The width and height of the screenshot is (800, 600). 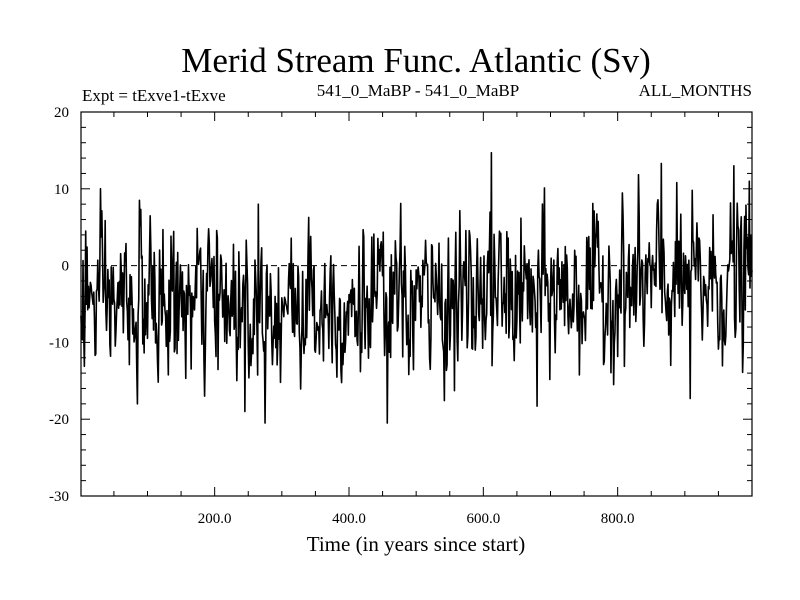 What do you see at coordinates (483, 519) in the screenshot?
I see `x-tick-label: 600.0` at bounding box center [483, 519].